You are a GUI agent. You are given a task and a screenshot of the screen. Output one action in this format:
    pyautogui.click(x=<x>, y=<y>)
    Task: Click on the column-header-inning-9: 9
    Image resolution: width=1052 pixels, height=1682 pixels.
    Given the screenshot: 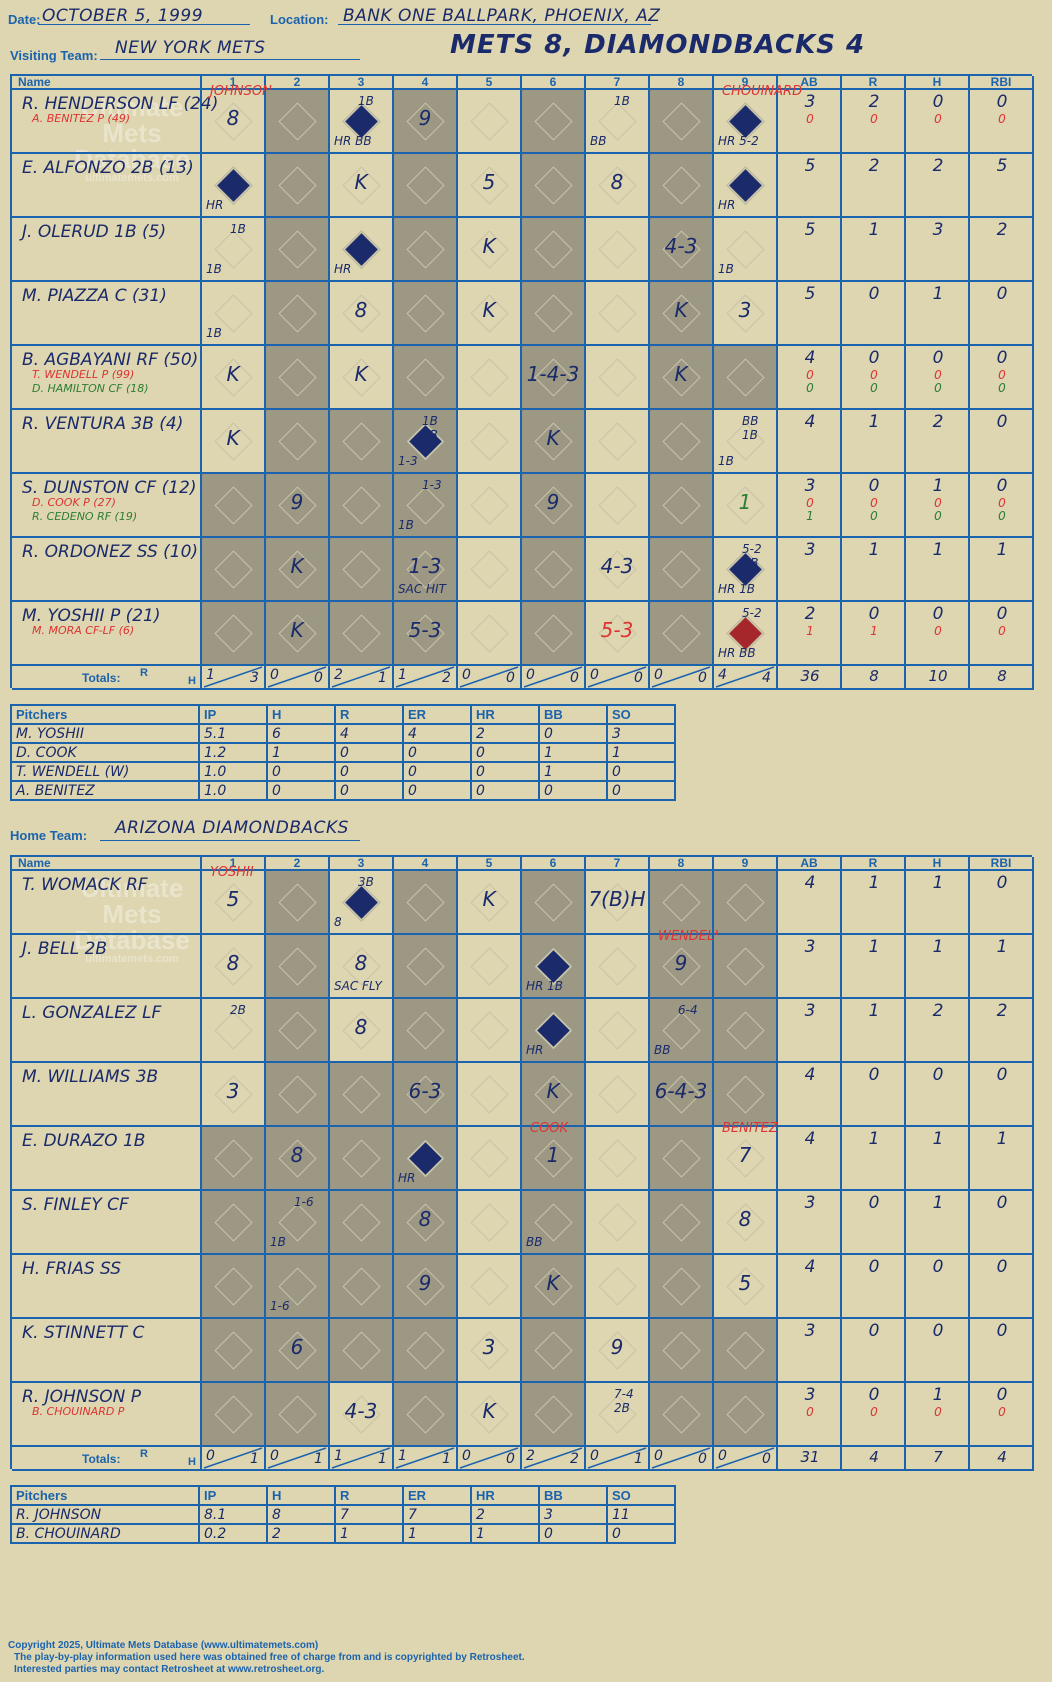 What is the action you would take?
    pyautogui.click(x=746, y=82)
    